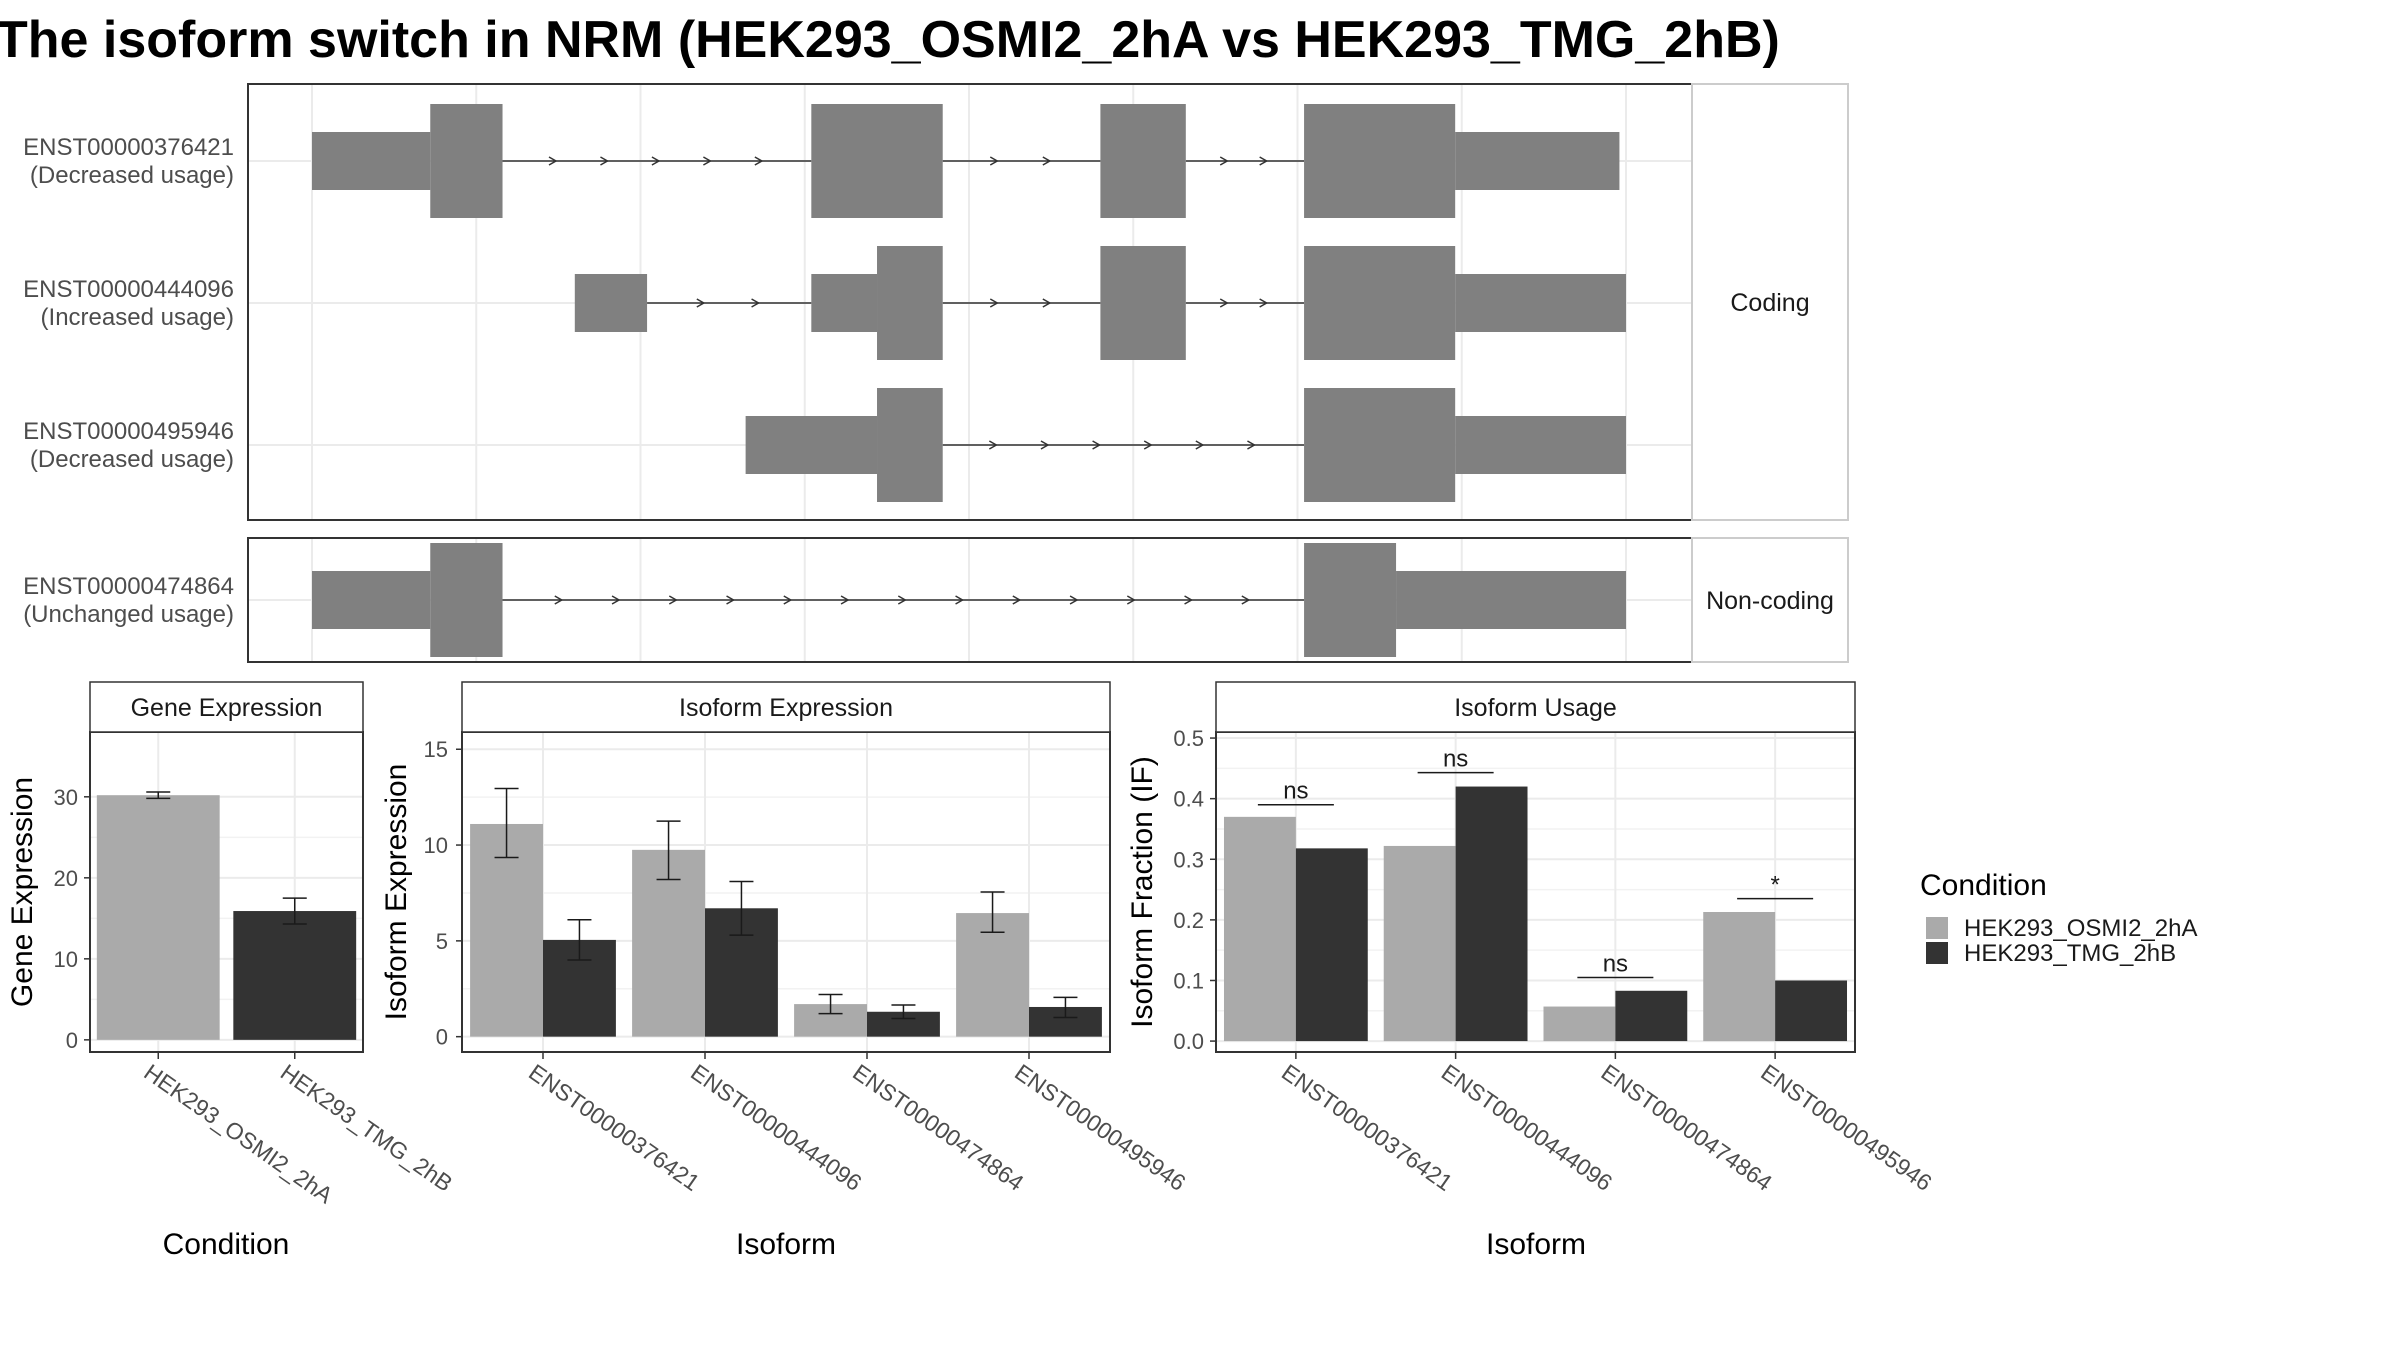 This screenshot has height=1355, width=2400. Describe the element at coordinates (442, 1037) in the screenshot. I see `y-tick-label: 0` at that location.